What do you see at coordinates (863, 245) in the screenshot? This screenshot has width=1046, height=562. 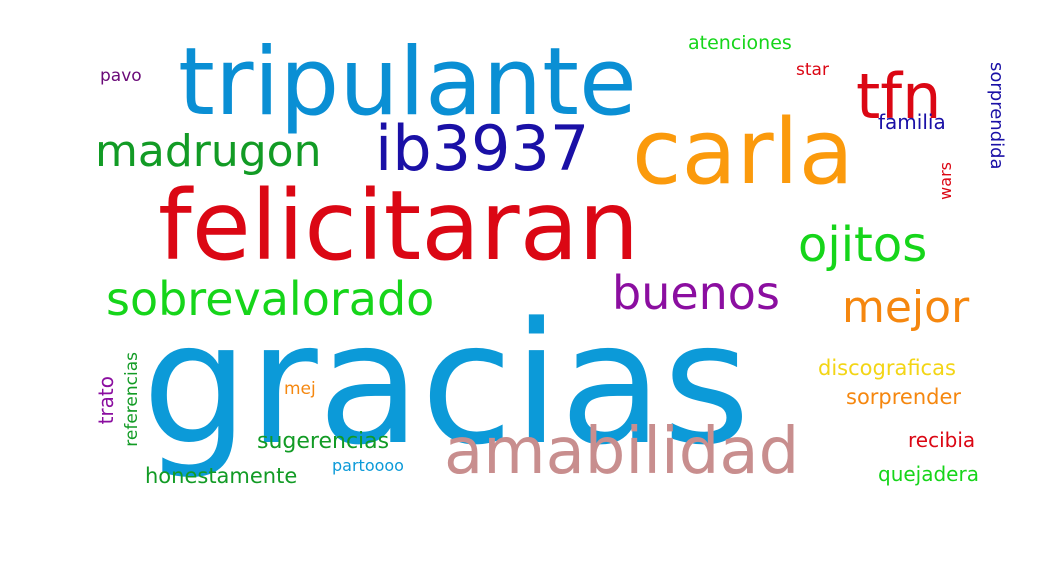 I see `word-ojitos: ojitos` at bounding box center [863, 245].